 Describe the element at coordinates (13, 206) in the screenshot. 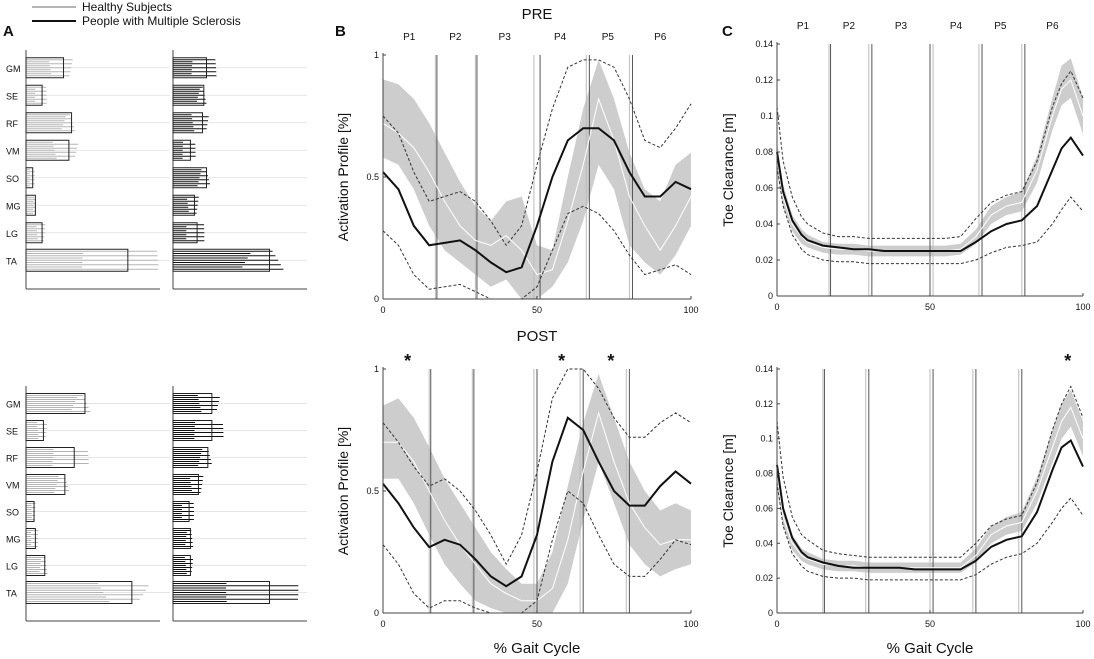

I see `muscle-label: MG` at that location.